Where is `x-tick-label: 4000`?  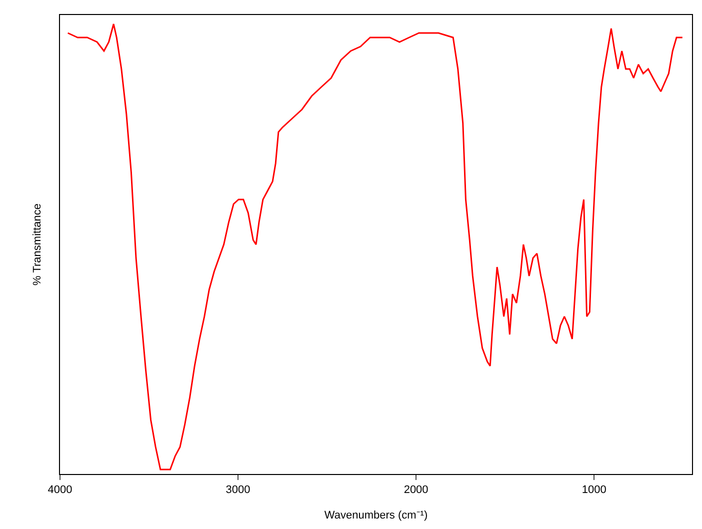
x-tick-label: 4000 is located at coordinates (60, 490).